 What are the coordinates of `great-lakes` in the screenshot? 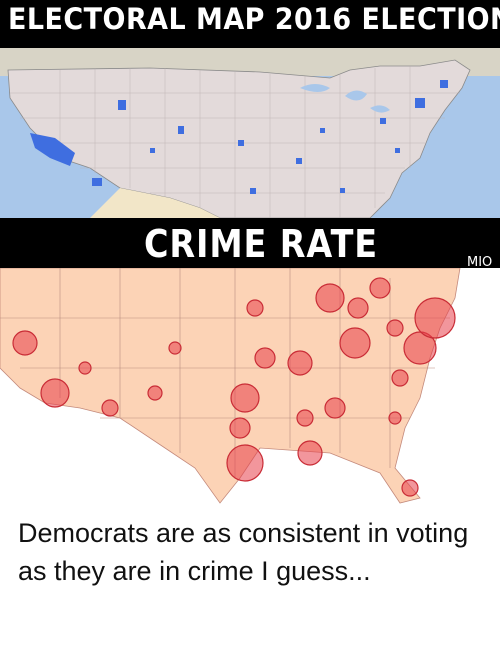 It's located at (345, 98).